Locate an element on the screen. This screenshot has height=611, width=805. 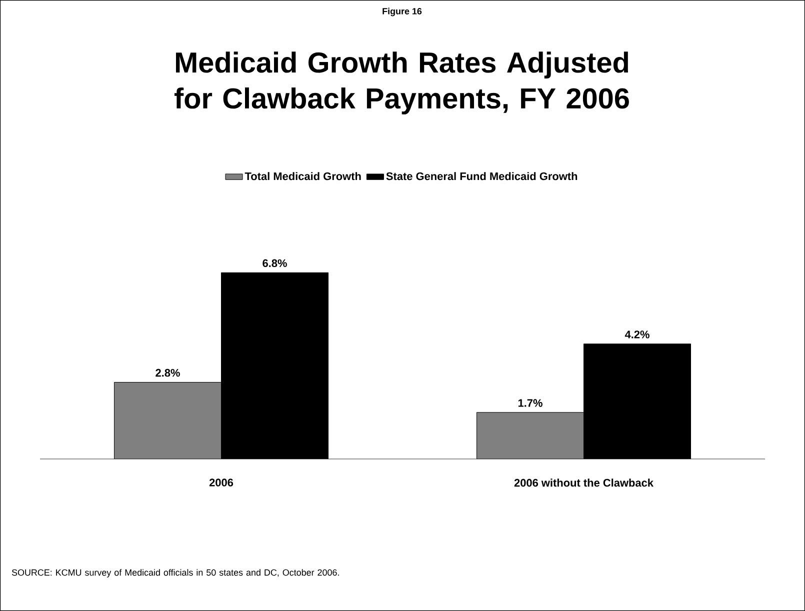
data-label: 4.2% is located at coordinates (637, 334).